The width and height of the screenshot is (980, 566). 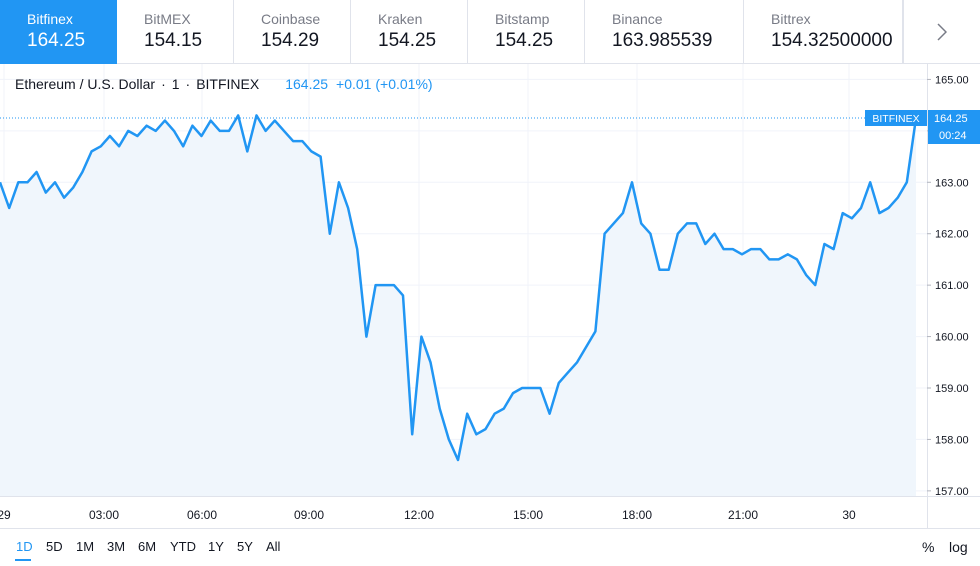 I want to click on active-range-underline, so click(x=23, y=560).